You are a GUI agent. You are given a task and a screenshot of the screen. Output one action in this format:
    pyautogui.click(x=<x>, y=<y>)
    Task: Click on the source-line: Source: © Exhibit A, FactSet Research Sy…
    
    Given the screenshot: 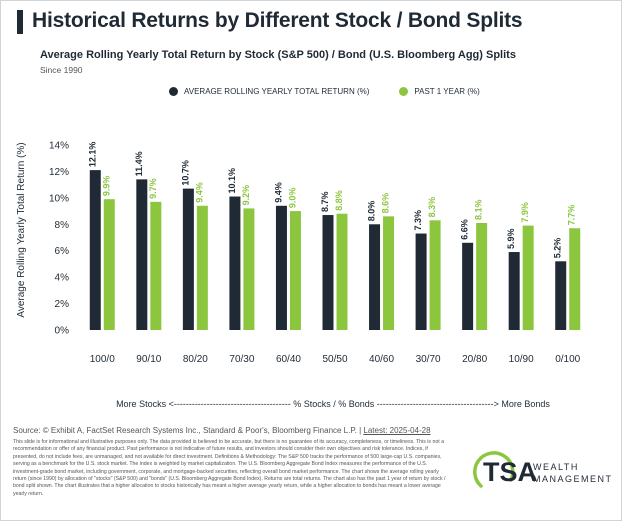 What is the action you would take?
    pyautogui.click(x=222, y=430)
    